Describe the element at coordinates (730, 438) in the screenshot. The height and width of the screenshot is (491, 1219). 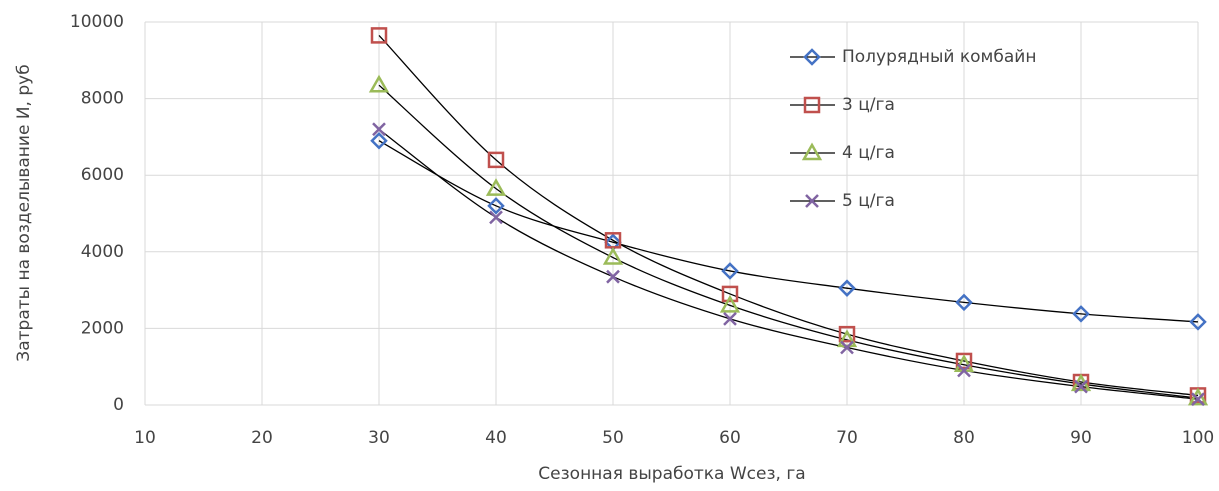
I see `x-tick-label: 60` at that location.